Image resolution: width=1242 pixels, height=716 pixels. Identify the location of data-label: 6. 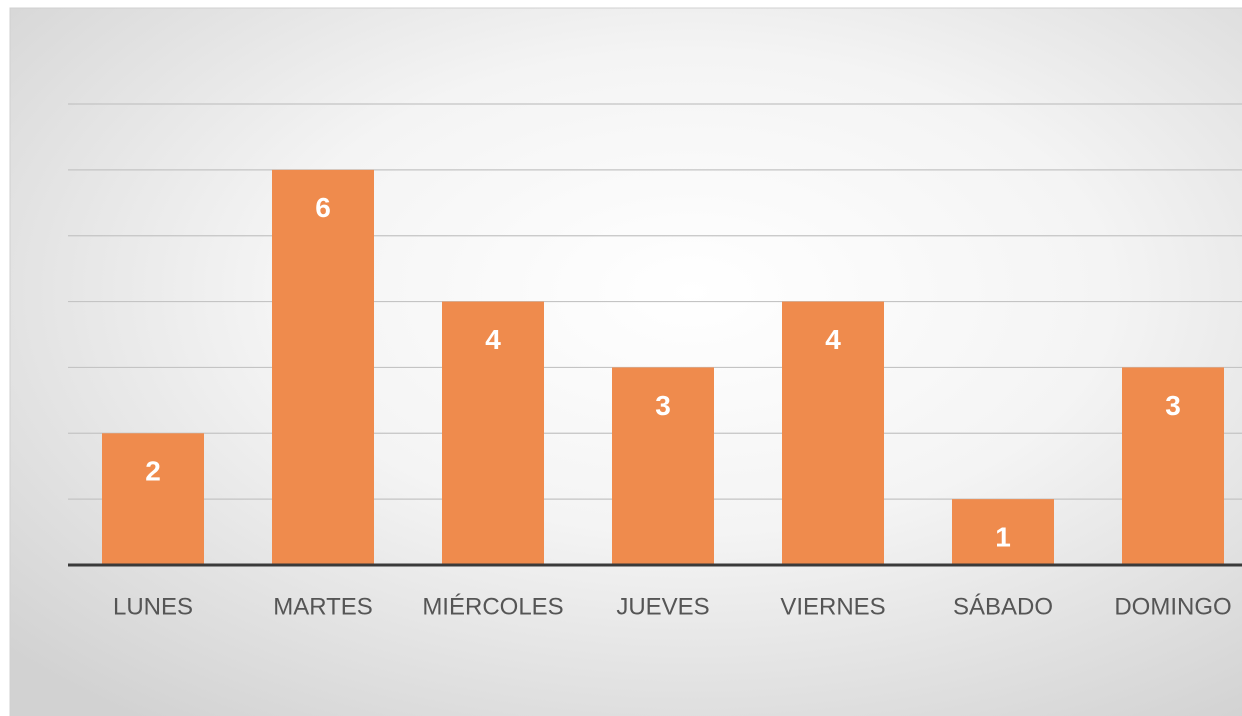
(323, 207).